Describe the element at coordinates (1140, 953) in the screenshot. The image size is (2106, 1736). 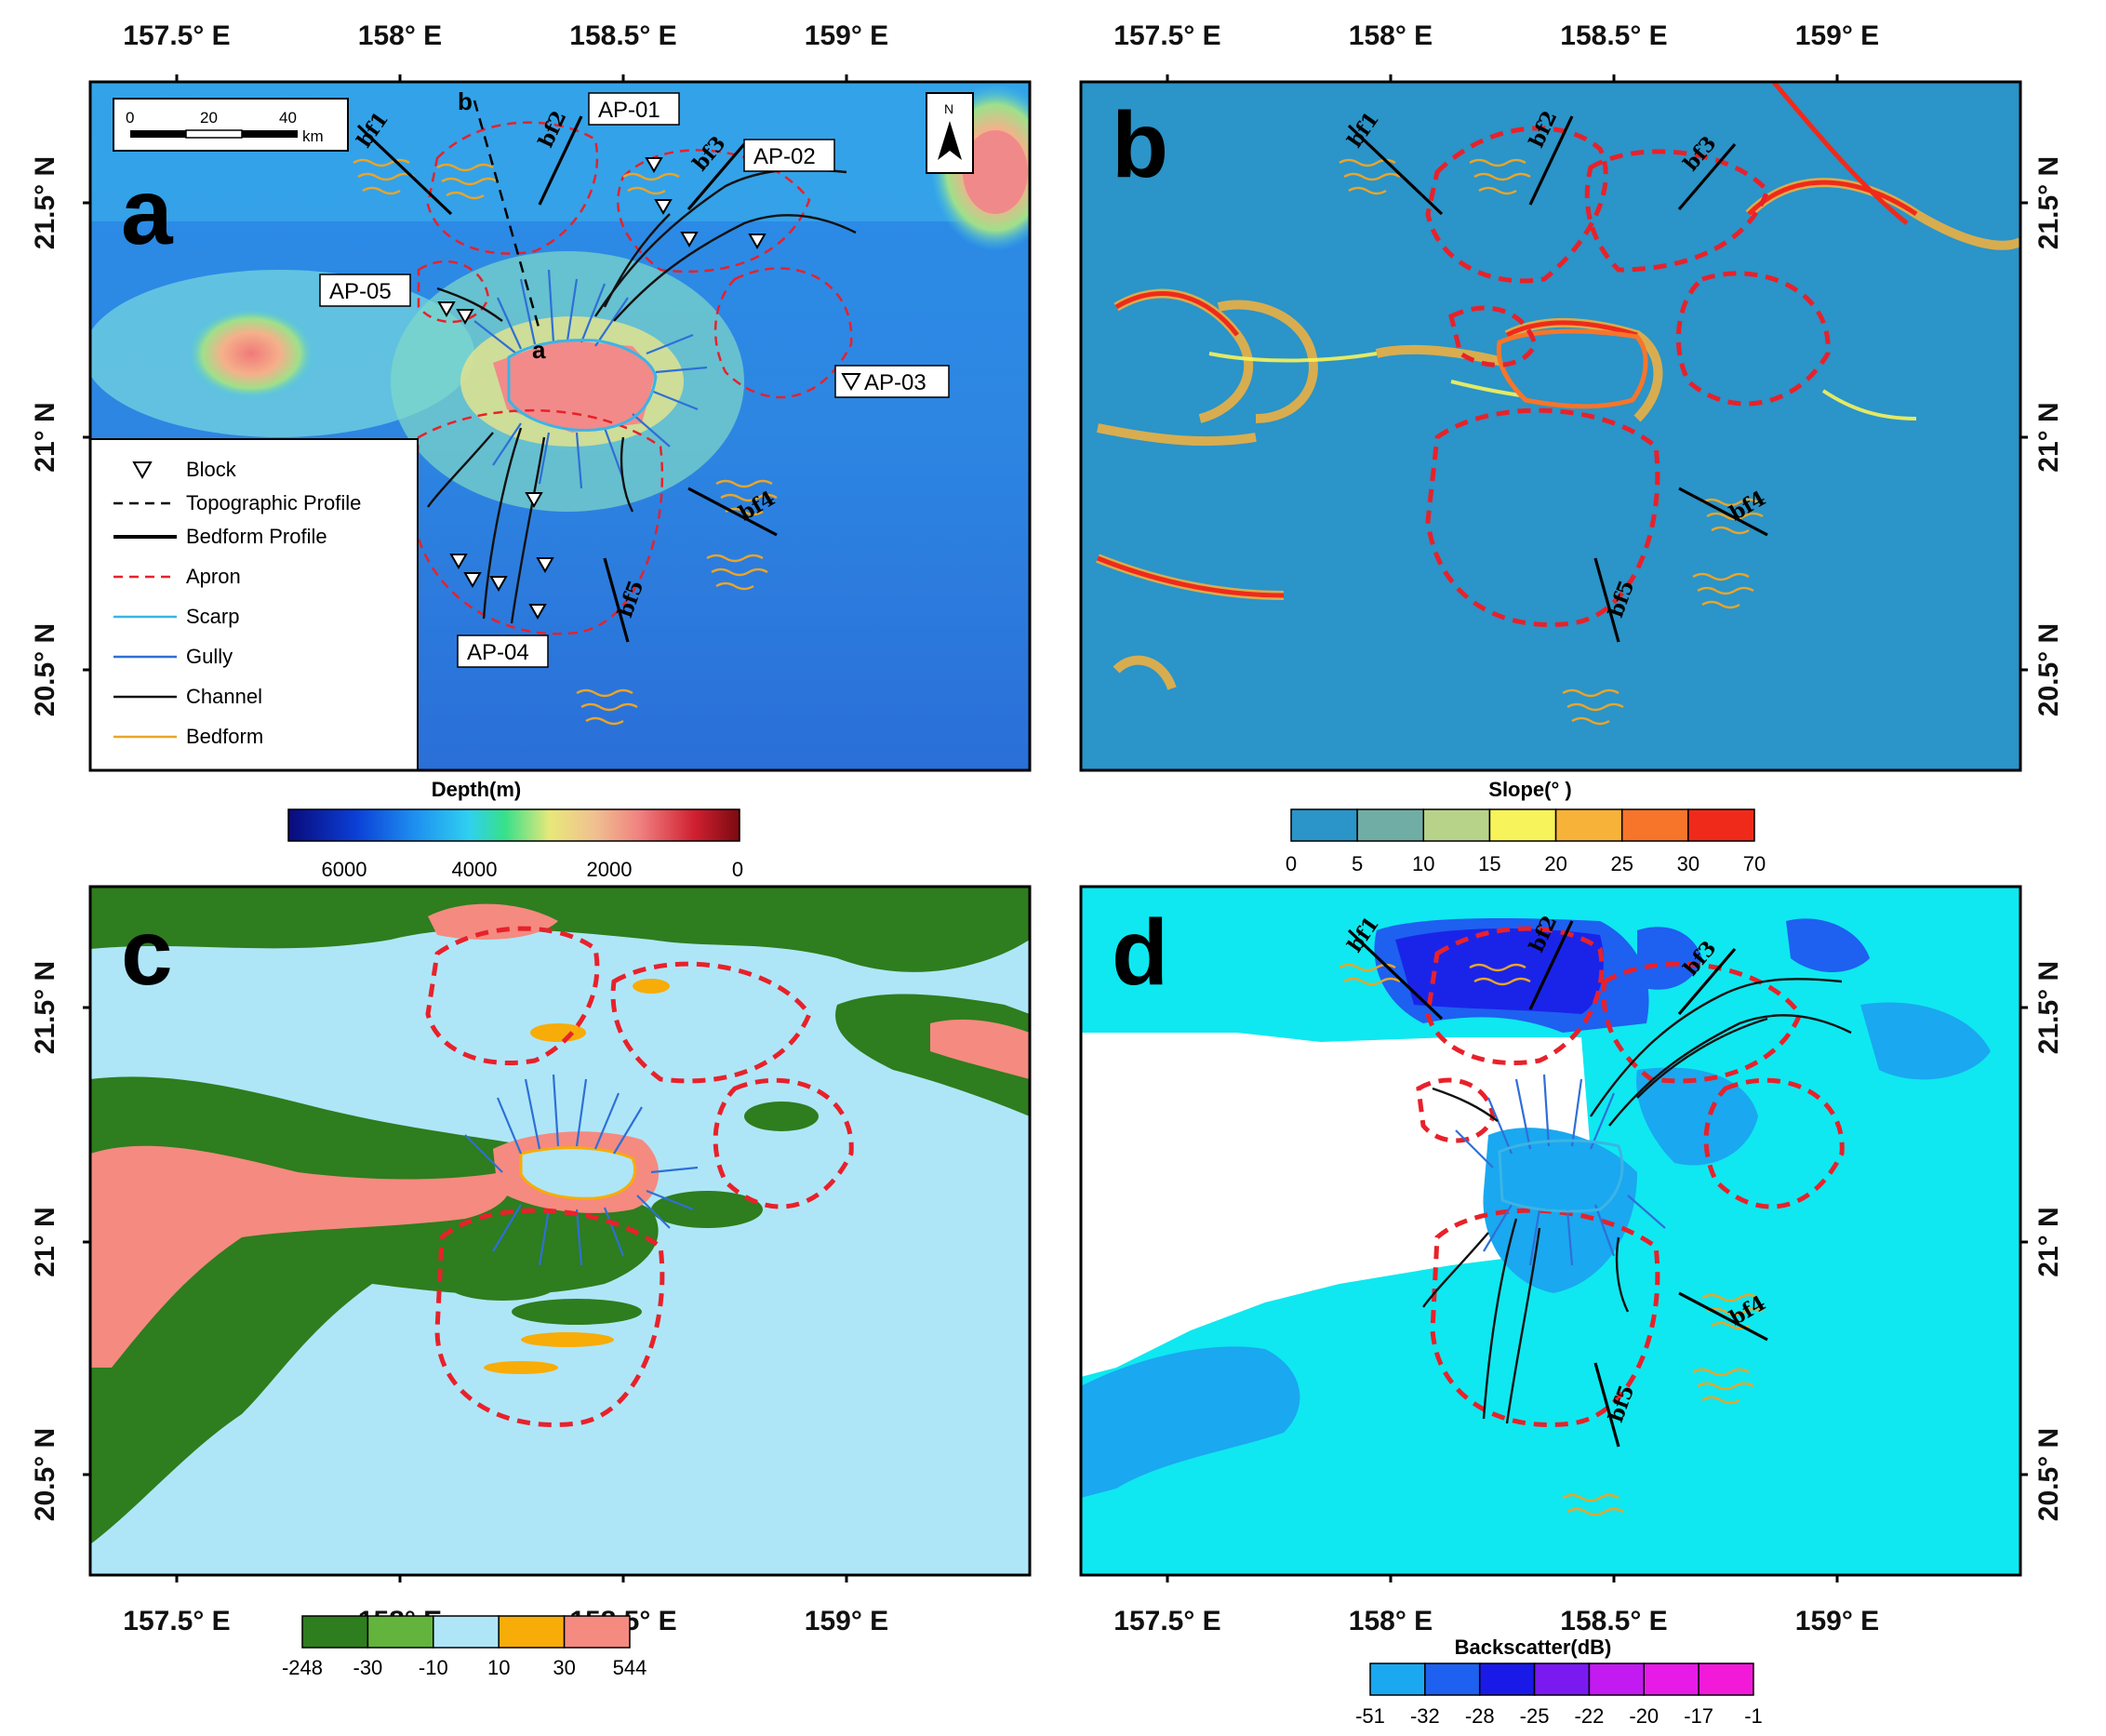
I see `panel-letter-d: d` at that location.